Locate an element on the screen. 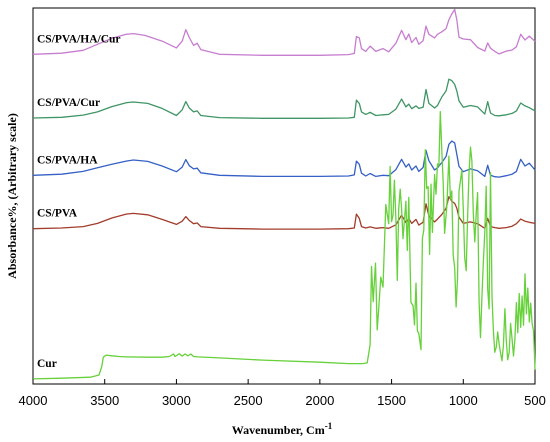 Image resolution: width=550 pixels, height=442 pixels. x-tick-label: 2000 is located at coordinates (319, 400).